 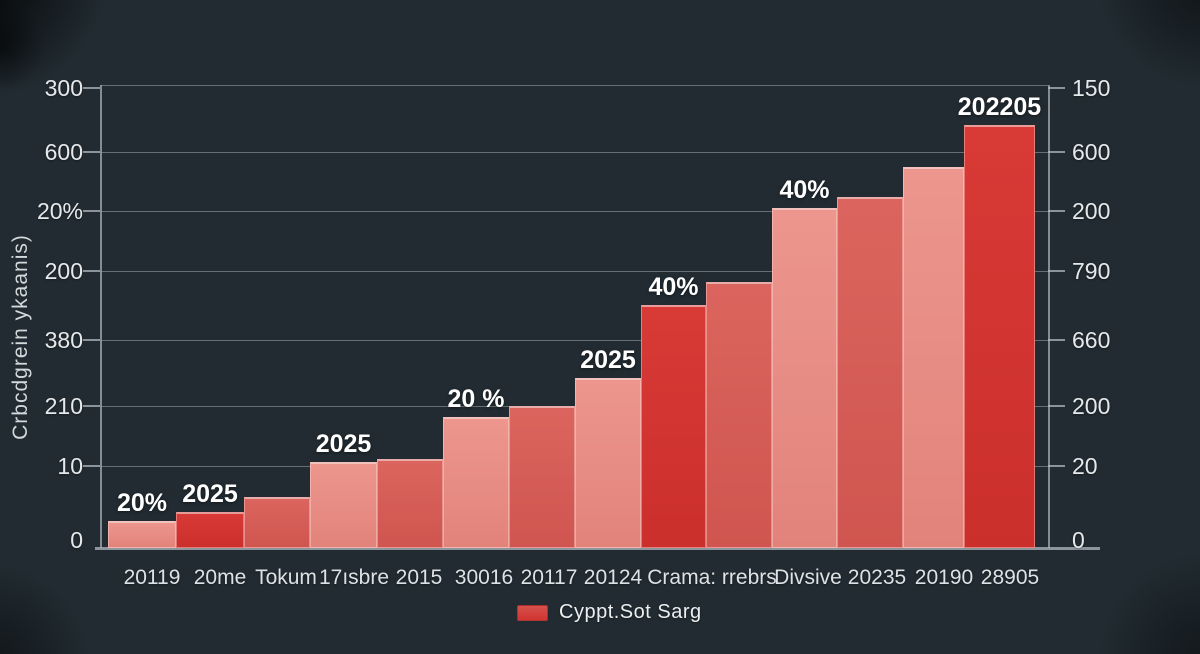 I want to click on y-tick-label-right: 150, so click(x=1091, y=88).